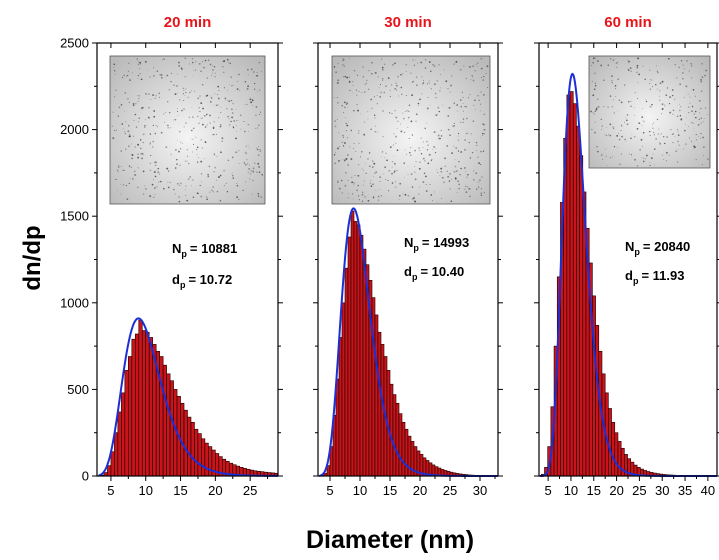  I want to click on y-tick-label: 500, so click(78, 389).